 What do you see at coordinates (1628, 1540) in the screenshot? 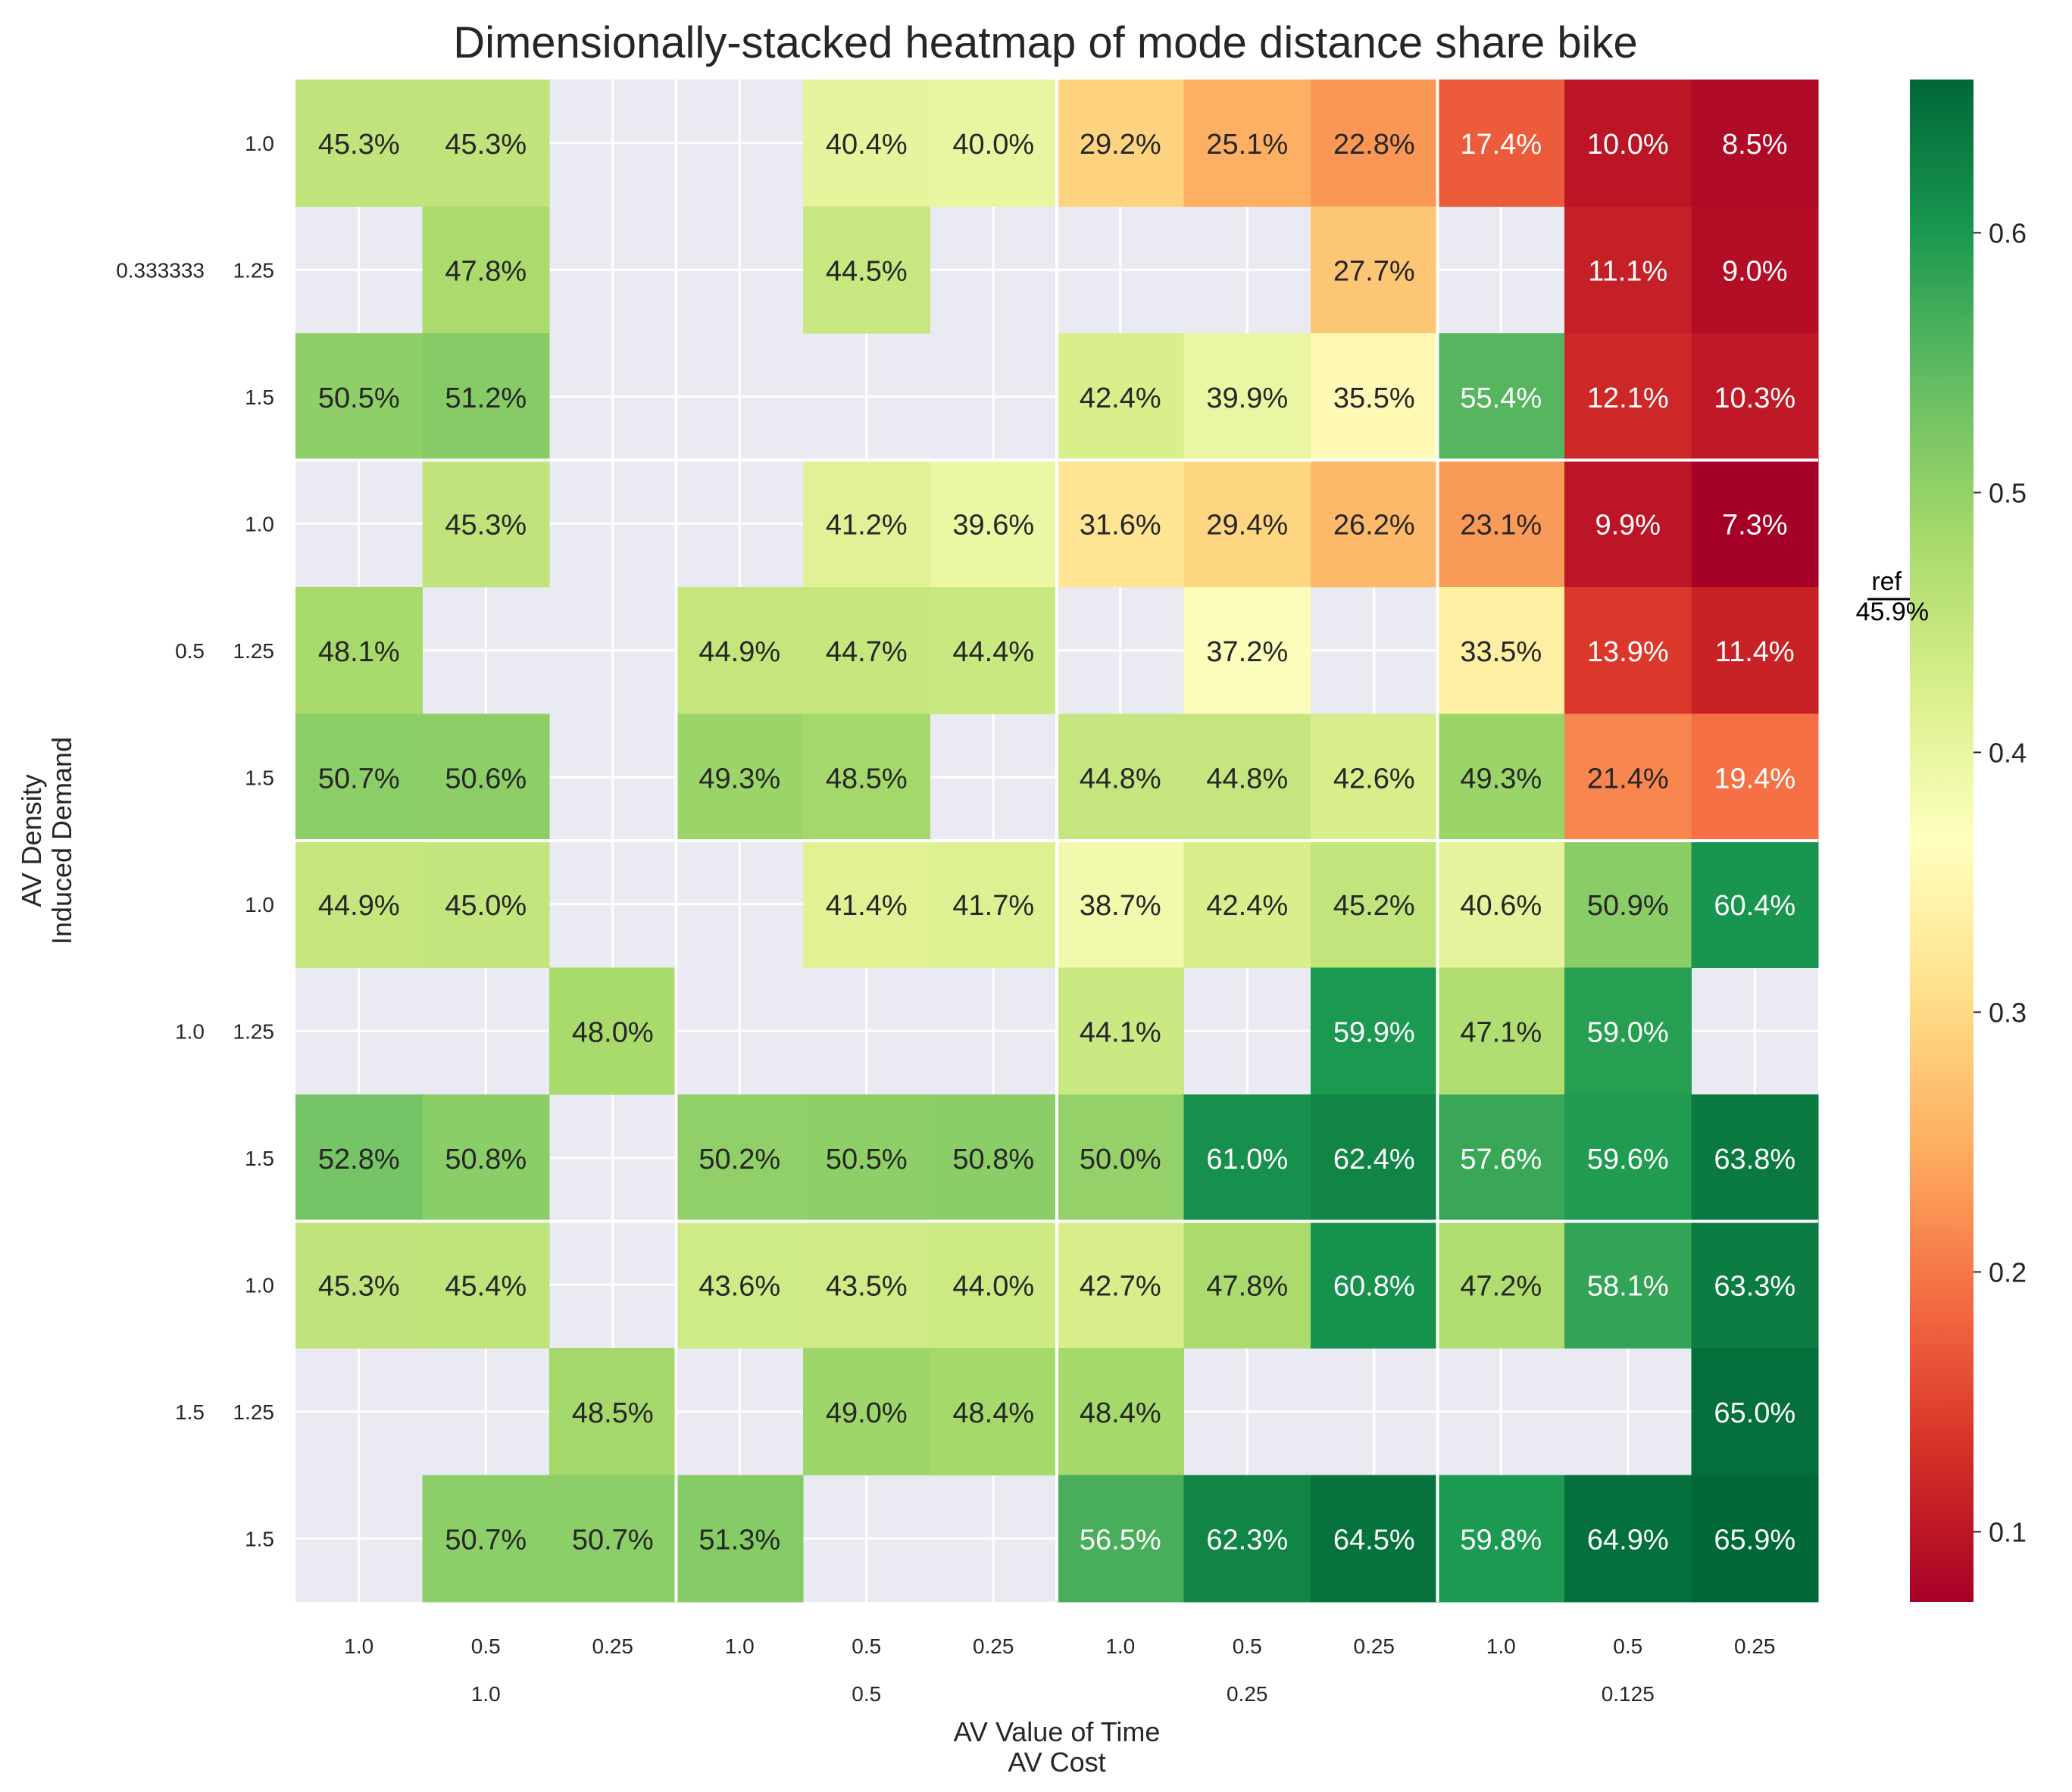
I see `cell-label: 64.9%` at bounding box center [1628, 1540].